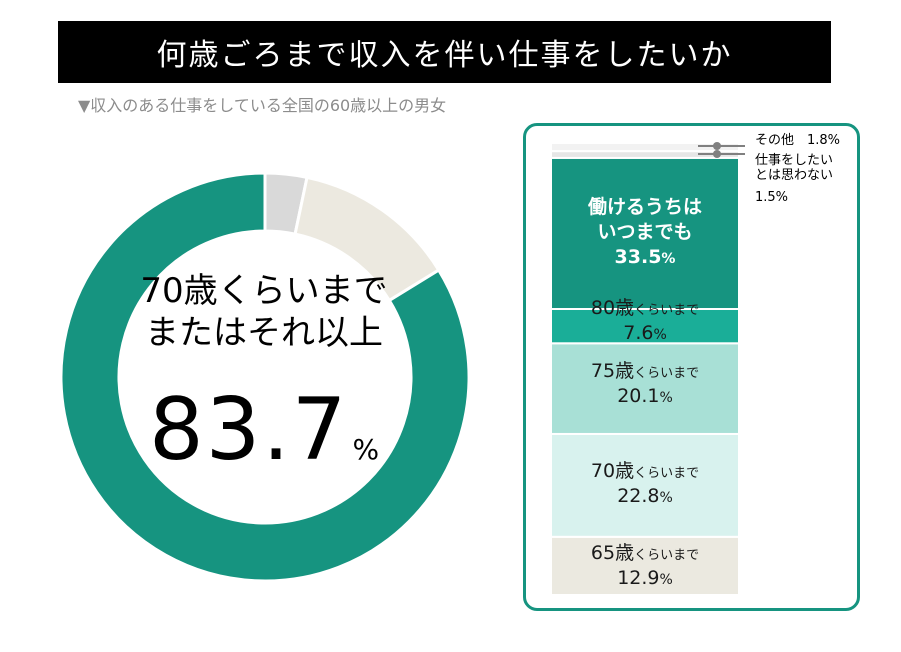 This screenshot has width=901, height=652. What do you see at coordinates (668, 259) in the screenshot?
I see `segment-33-5-pct: %` at bounding box center [668, 259].